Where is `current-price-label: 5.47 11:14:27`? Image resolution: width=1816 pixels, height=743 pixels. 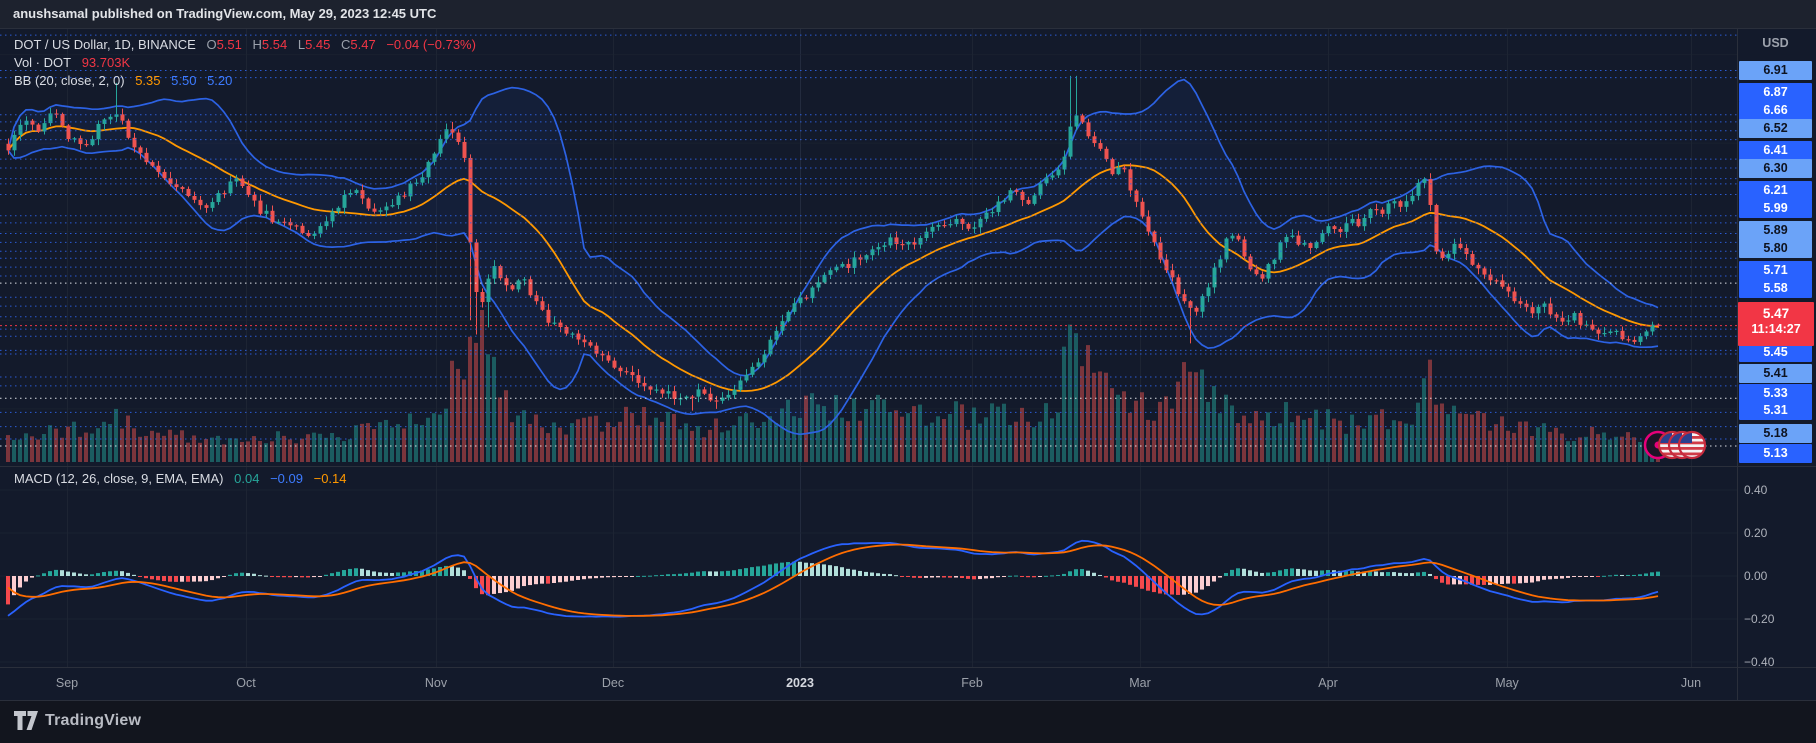
current-price-label: 5.47 11:14:27 is located at coordinates (1776, 324).